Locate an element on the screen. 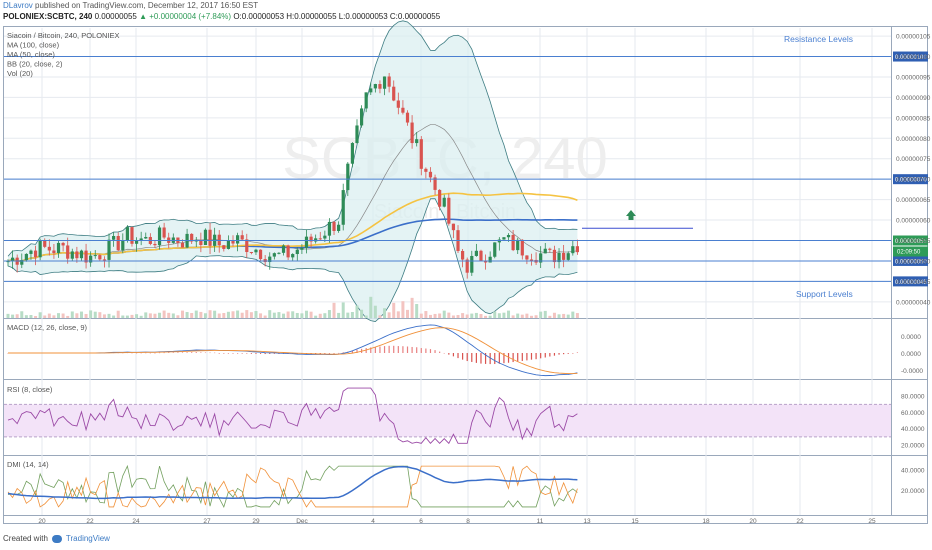 The width and height of the screenshot is (932, 550). rsi-tick-label: 20.0000 is located at coordinates (913, 445).